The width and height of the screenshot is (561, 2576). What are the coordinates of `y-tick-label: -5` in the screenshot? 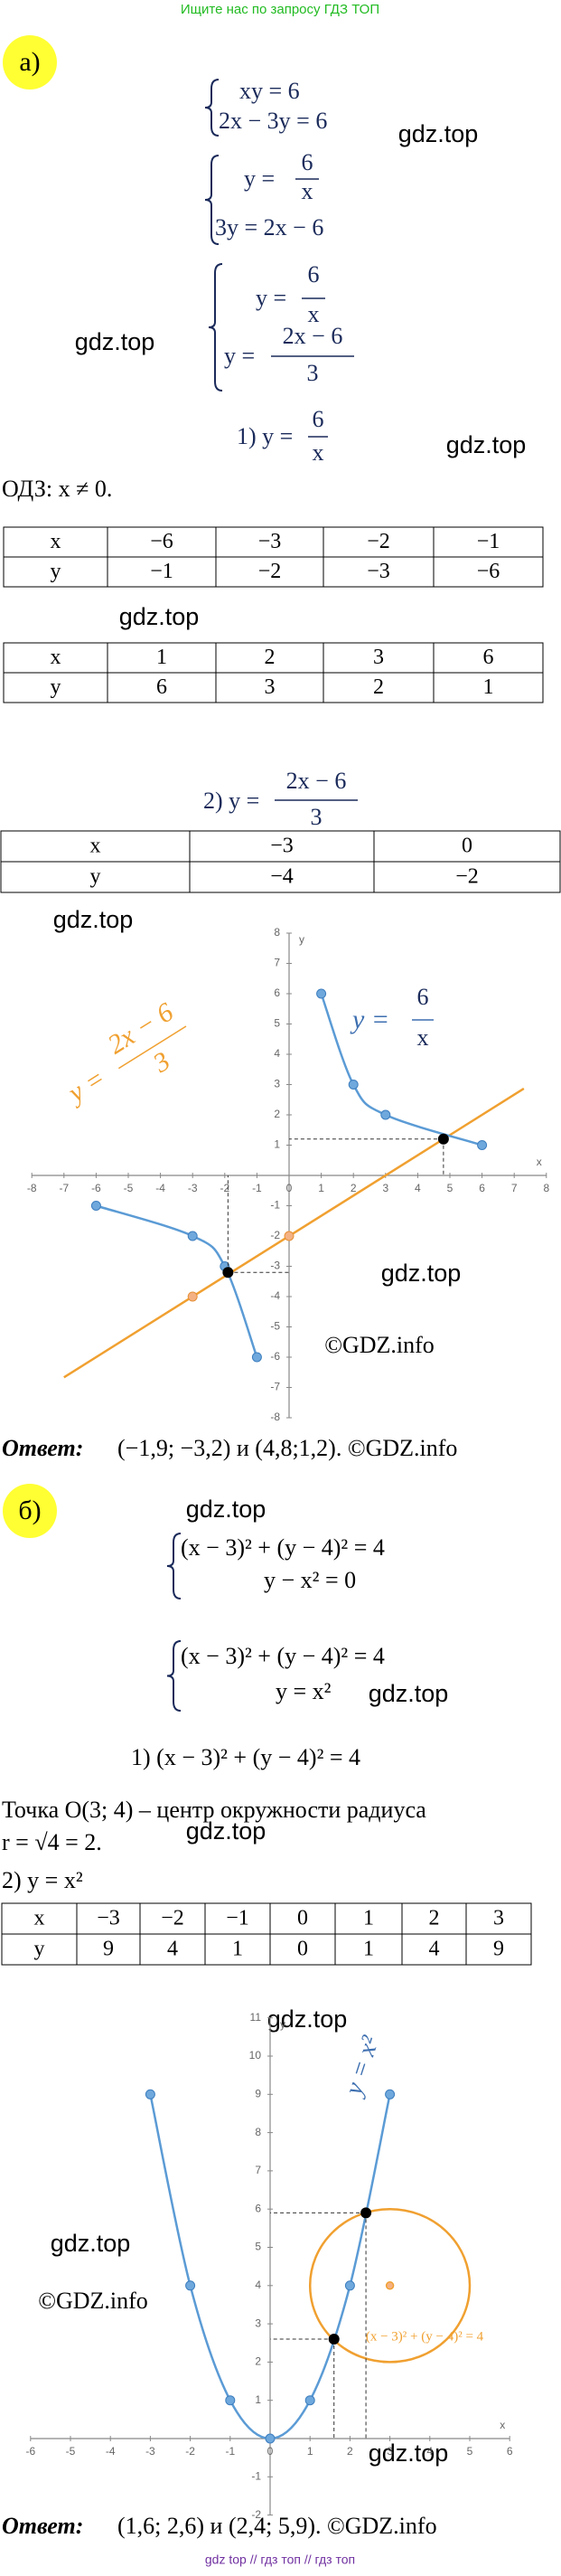 It's located at (275, 1326).